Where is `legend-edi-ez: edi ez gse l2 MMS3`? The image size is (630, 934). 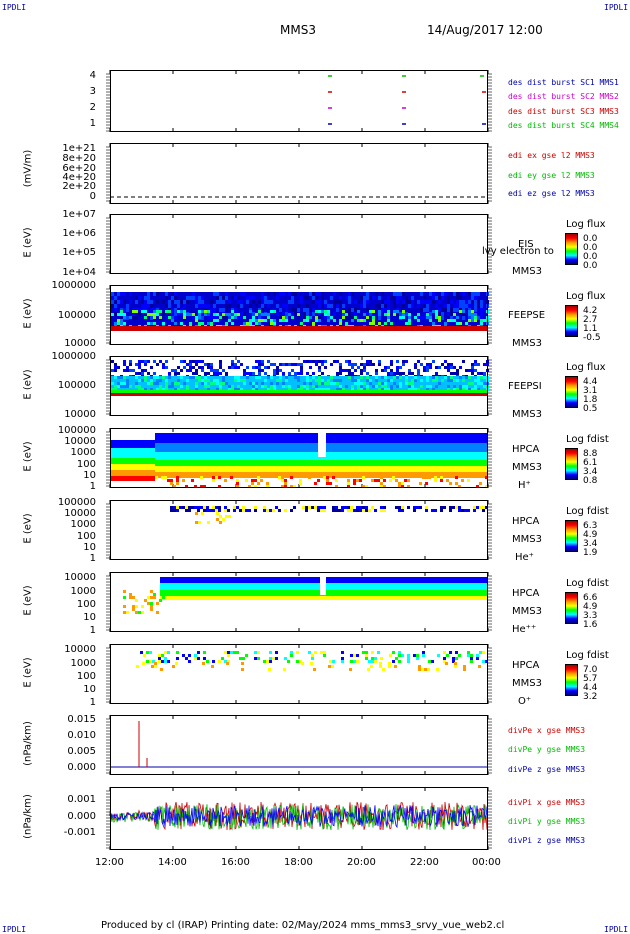
legend-edi-ez: edi ez gse l2 MMS3 is located at coordinates (551, 193).